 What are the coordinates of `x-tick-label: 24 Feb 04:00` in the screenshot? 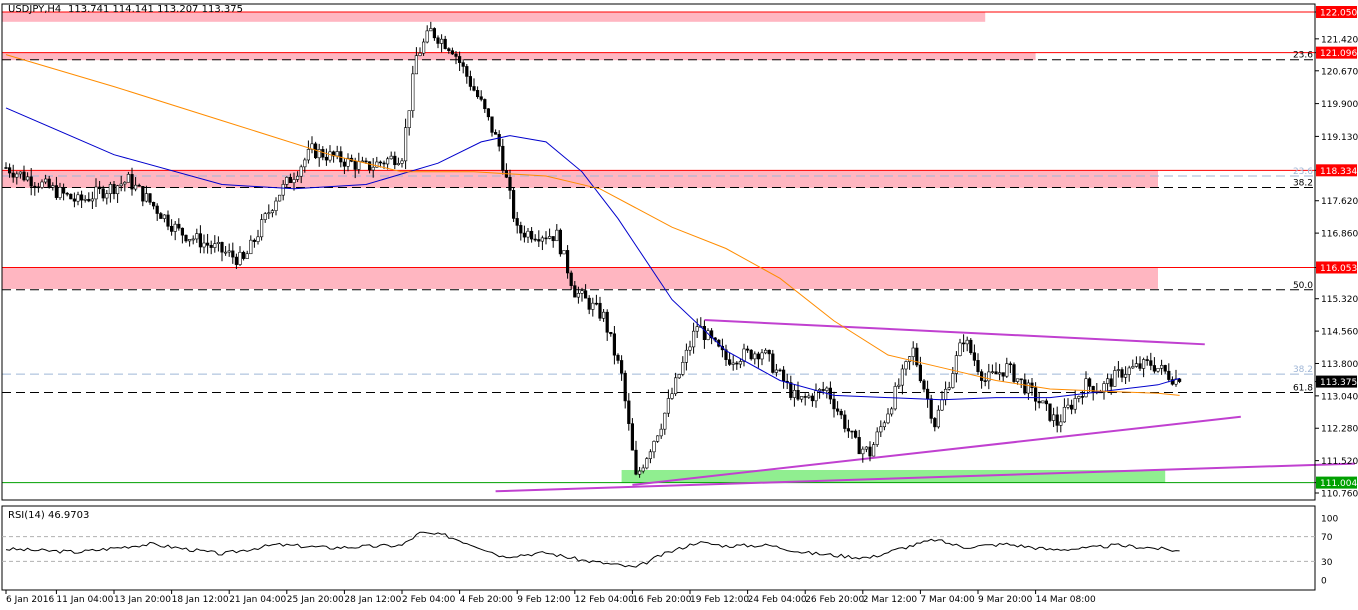 It's located at (777, 600).